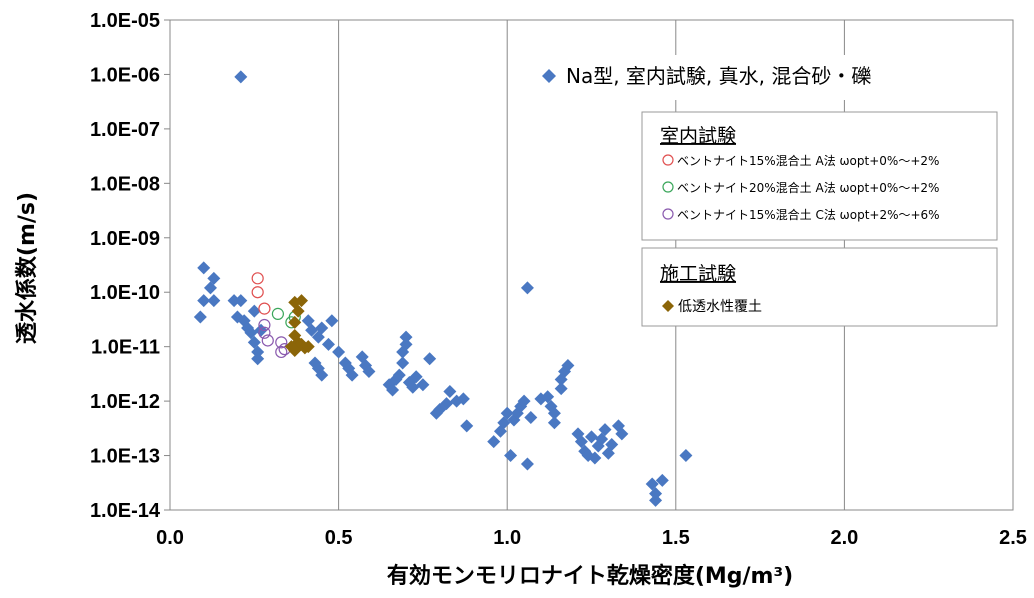  Describe the element at coordinates (125, 402) in the screenshot. I see `y-tick-label: 1.0E-12` at that location.